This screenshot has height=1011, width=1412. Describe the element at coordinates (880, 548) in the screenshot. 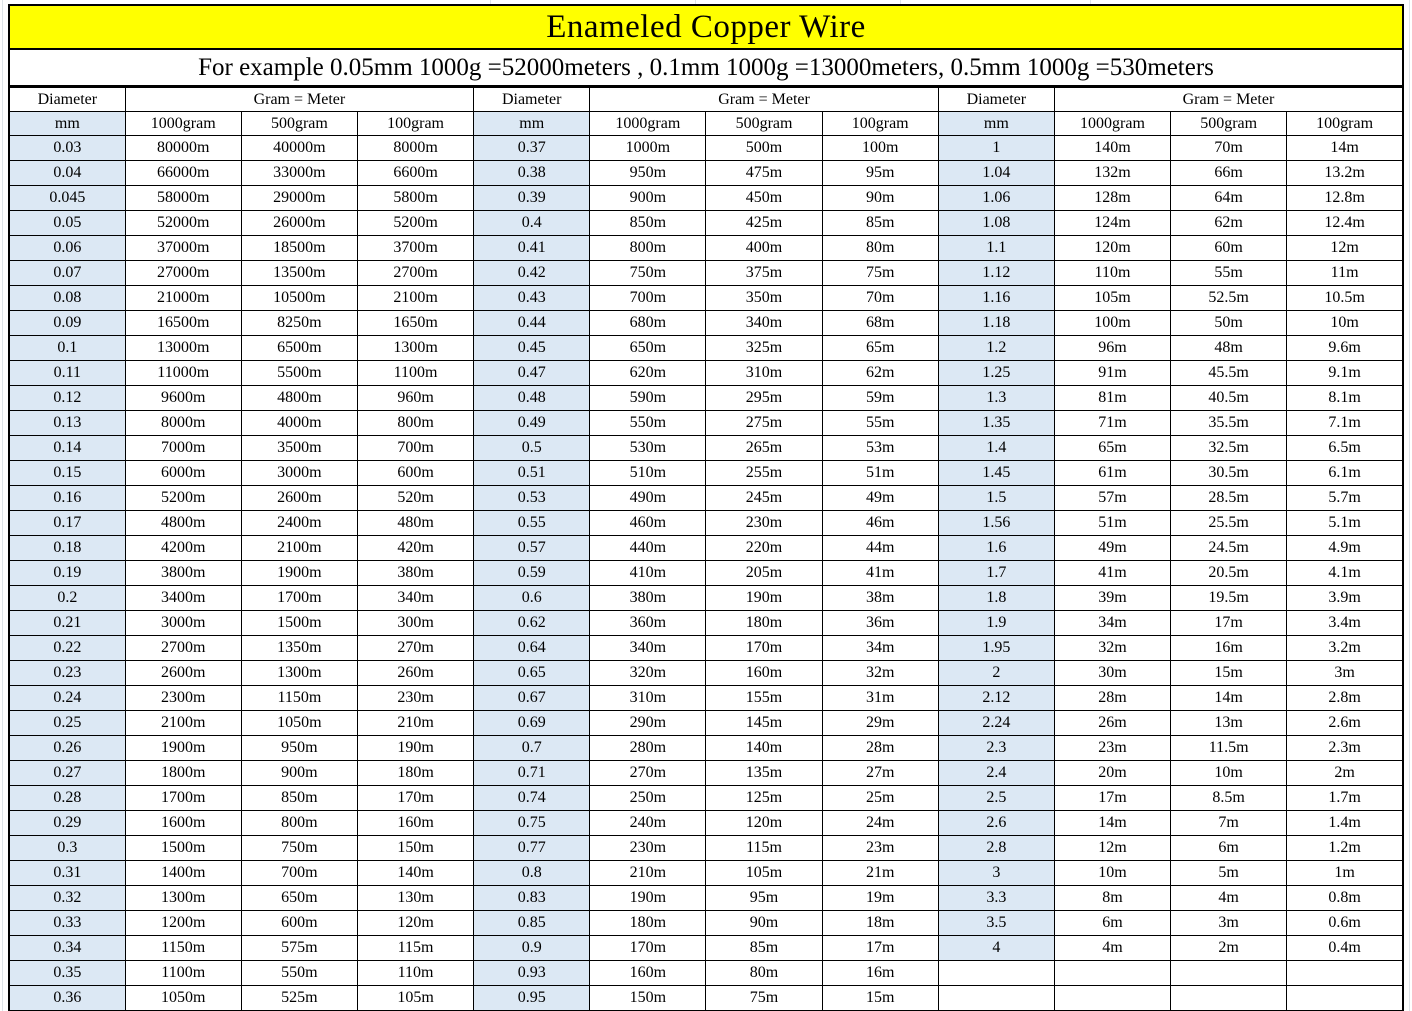

I see `meters-cell: 44m` at that location.